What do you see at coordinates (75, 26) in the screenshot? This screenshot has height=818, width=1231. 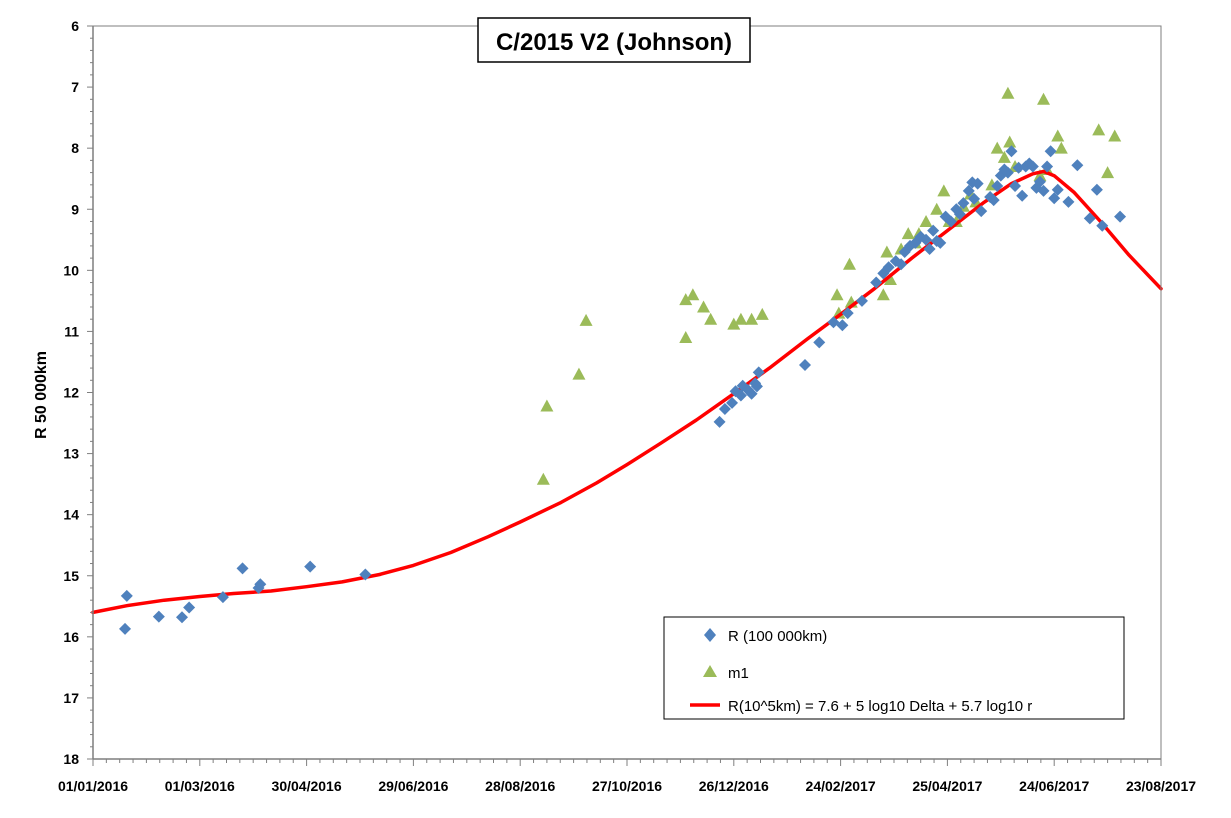 I see `y-tick-label: 6` at bounding box center [75, 26].